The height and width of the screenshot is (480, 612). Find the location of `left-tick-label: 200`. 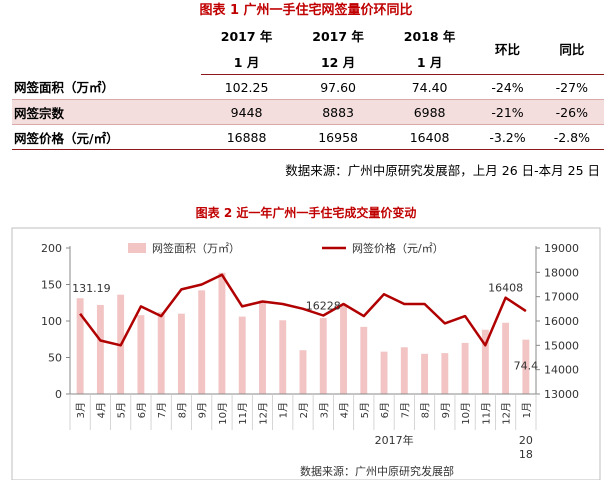

left-tick-label: 200 is located at coordinates (51, 248).